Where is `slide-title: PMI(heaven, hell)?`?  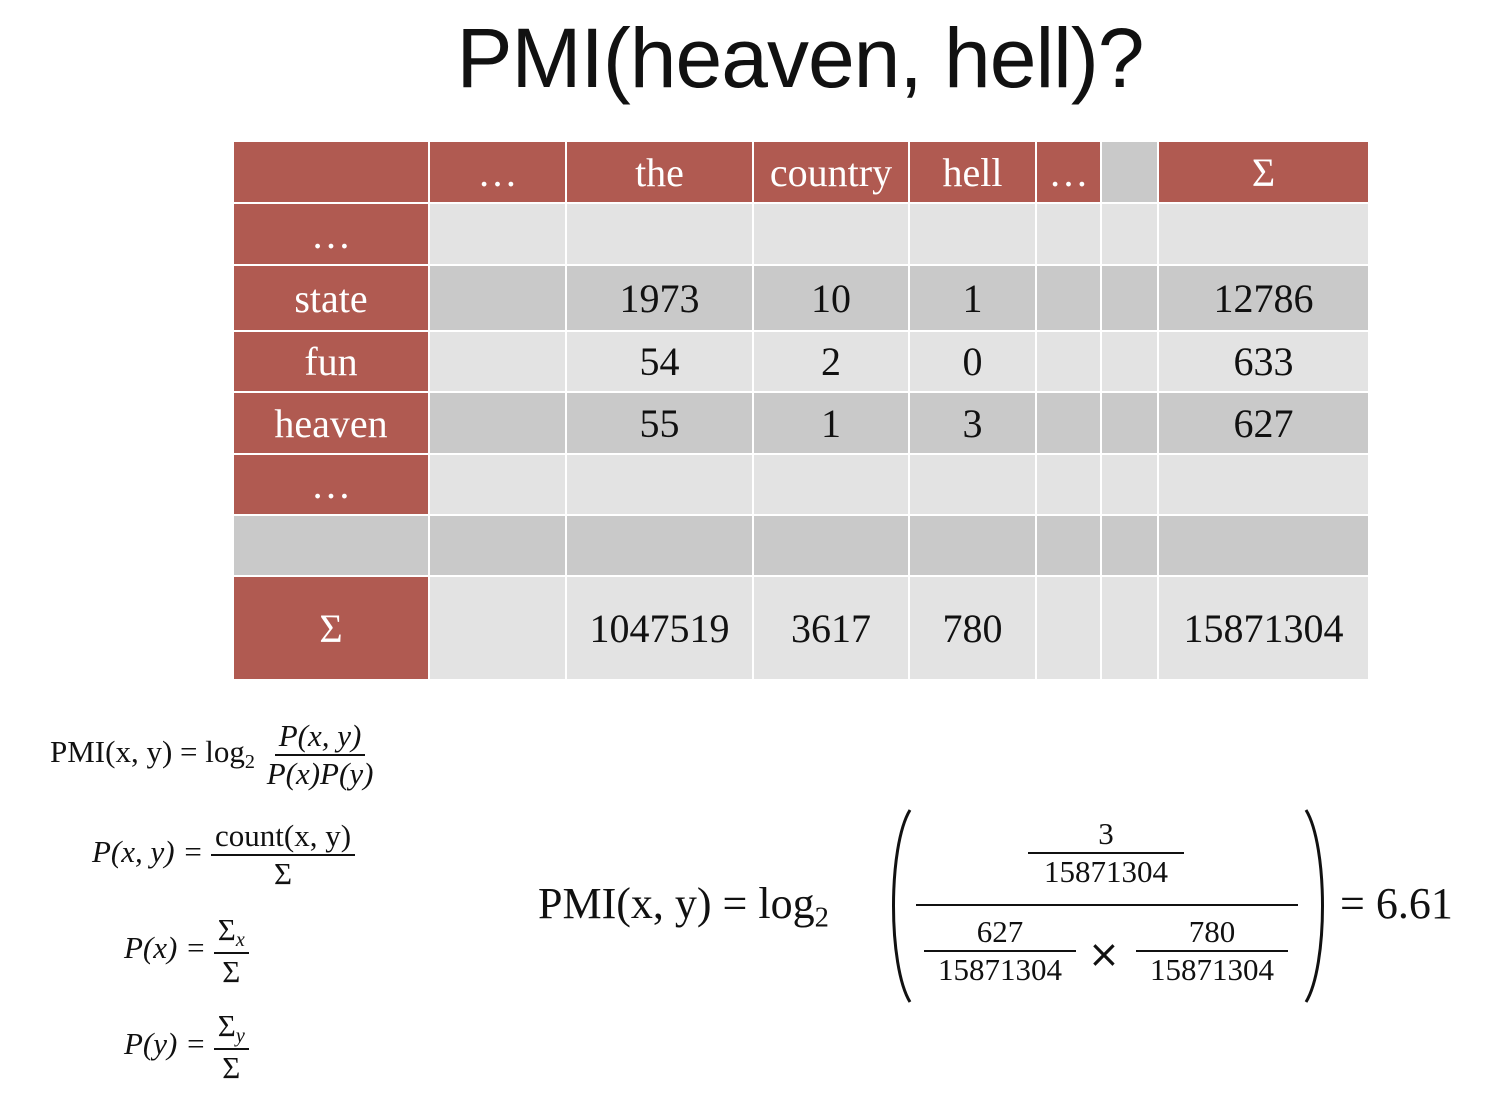
slide-title: PMI(heaven, hell)? is located at coordinates (800, 58).